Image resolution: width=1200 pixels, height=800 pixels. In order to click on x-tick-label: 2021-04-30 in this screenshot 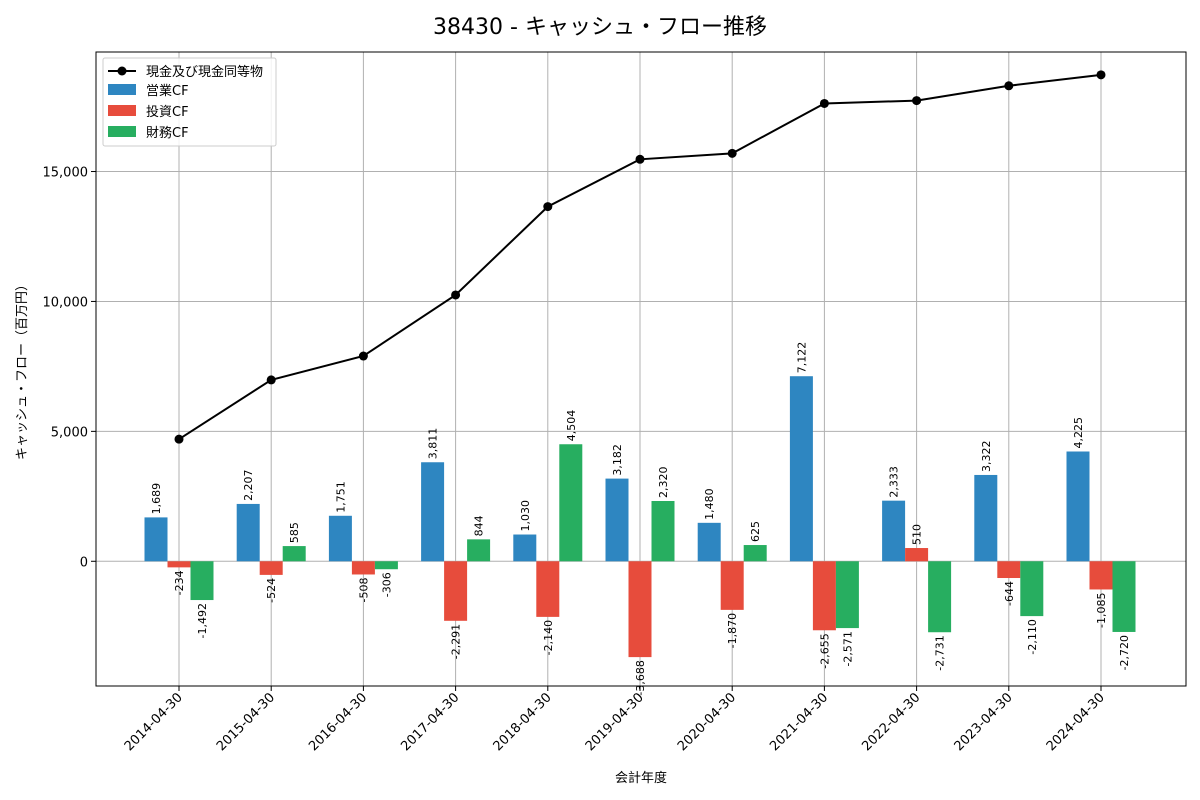, I will do `click(799, 722)`.